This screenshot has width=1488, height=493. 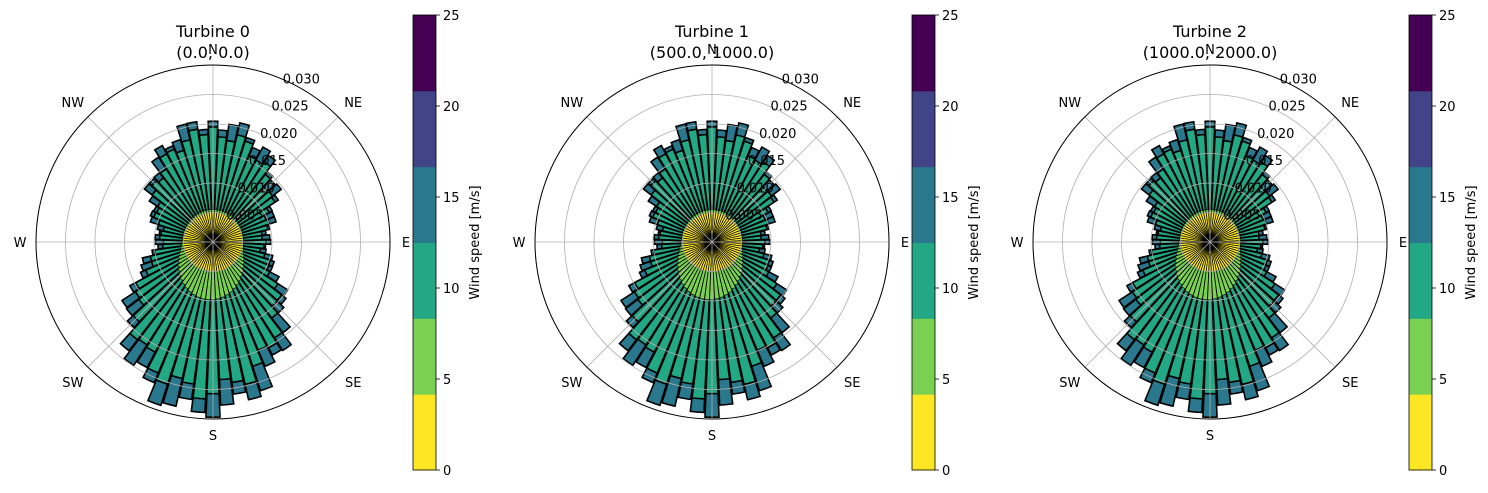 What do you see at coordinates (1203, 269) in the screenshot?
I see `windrose-bars` at bounding box center [1203, 269].